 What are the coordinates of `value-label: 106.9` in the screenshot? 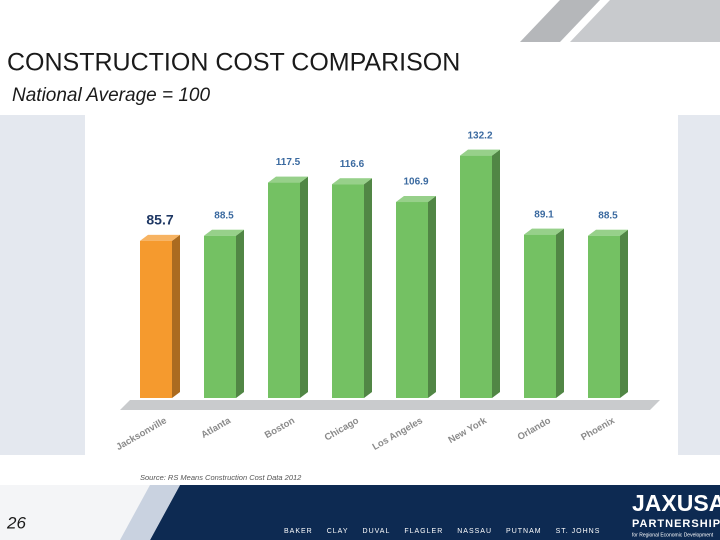 It's located at (415, 182).